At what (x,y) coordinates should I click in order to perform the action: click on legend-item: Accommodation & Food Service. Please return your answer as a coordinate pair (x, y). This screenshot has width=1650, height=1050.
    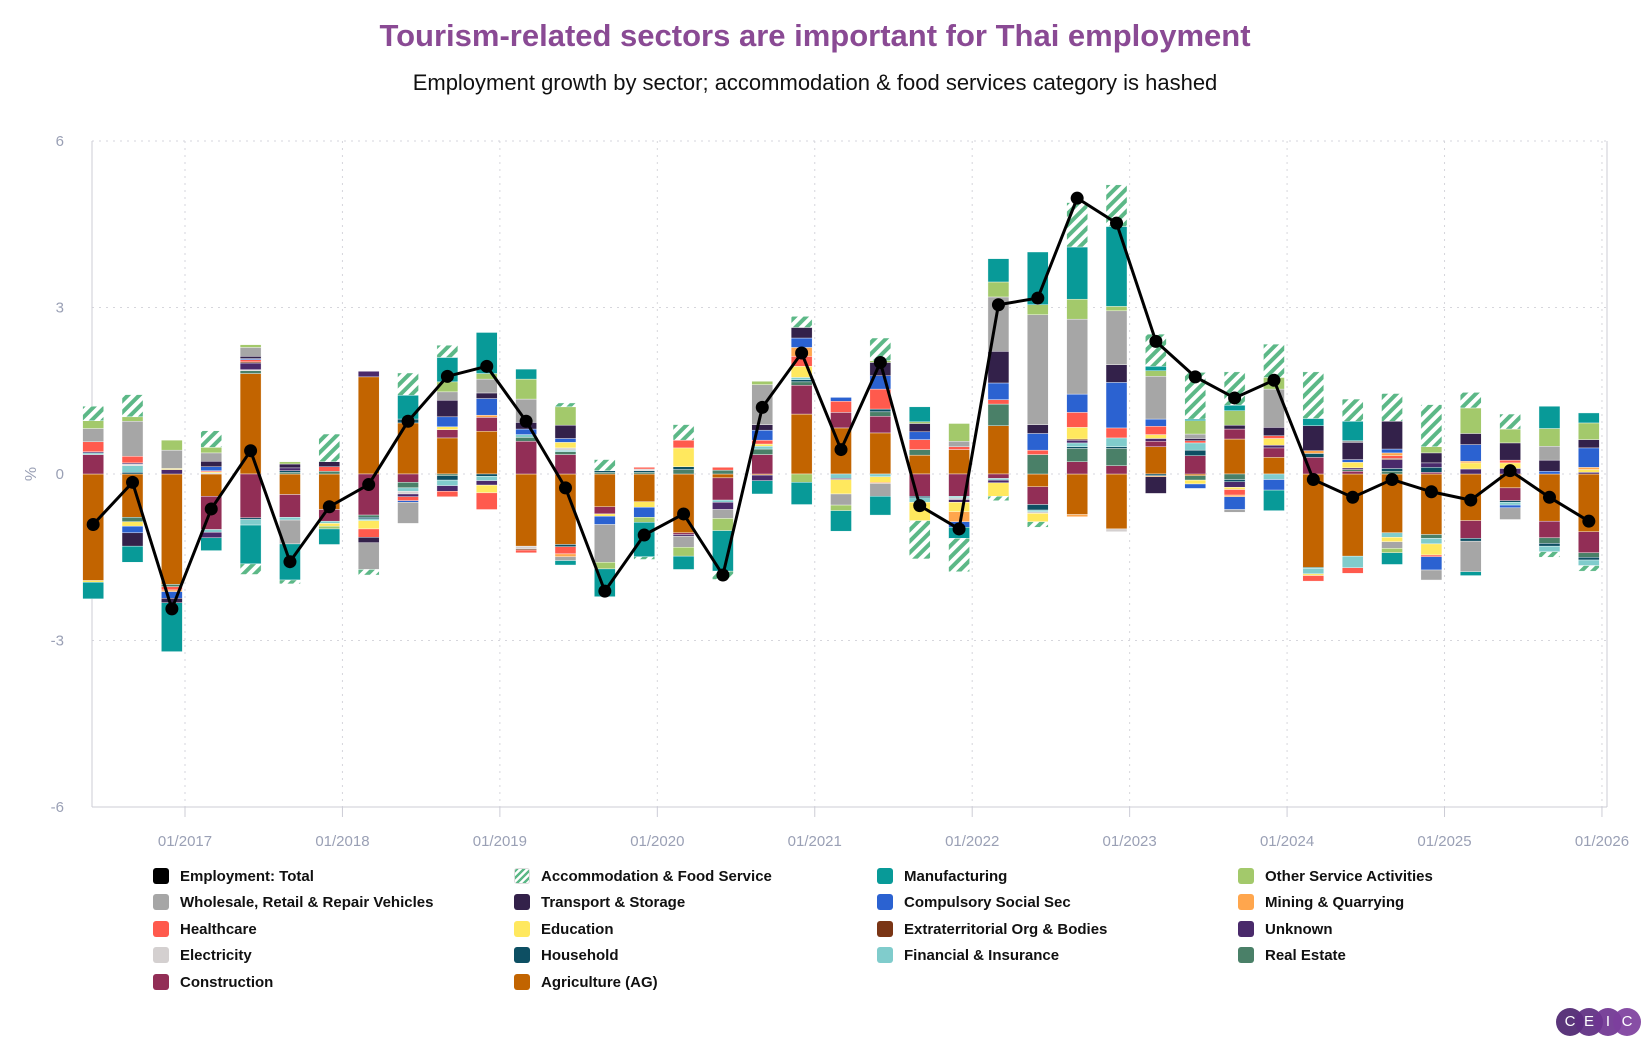
    Looking at the image, I should click on (643, 876).